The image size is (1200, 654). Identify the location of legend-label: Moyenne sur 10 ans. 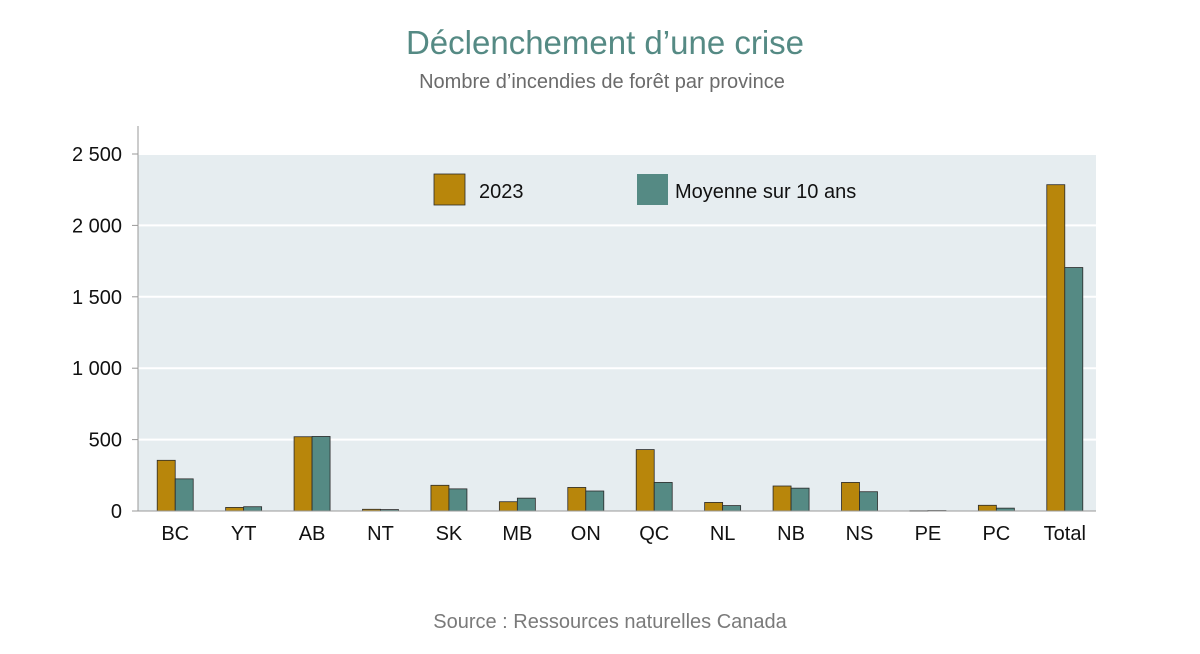
(765, 192).